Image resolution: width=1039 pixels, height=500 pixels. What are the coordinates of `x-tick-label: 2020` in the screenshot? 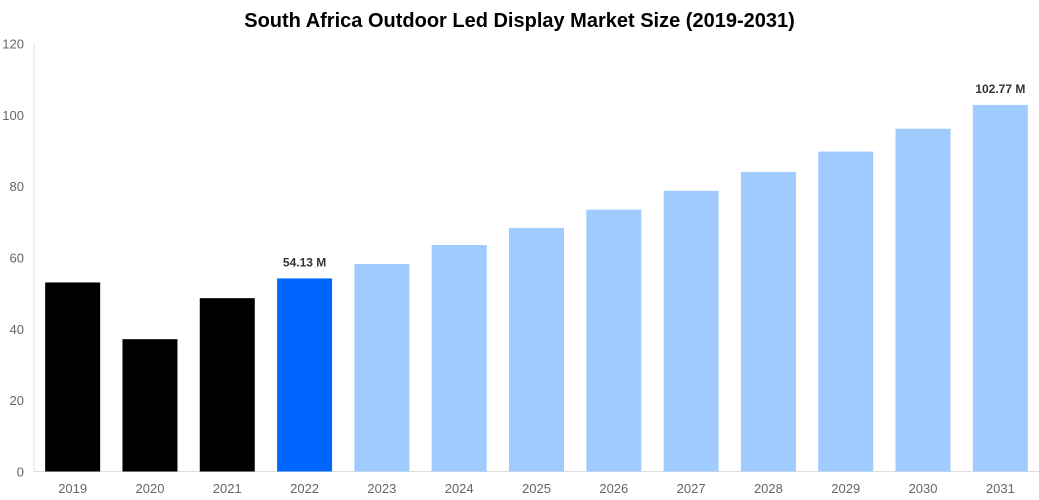 It's located at (150, 488).